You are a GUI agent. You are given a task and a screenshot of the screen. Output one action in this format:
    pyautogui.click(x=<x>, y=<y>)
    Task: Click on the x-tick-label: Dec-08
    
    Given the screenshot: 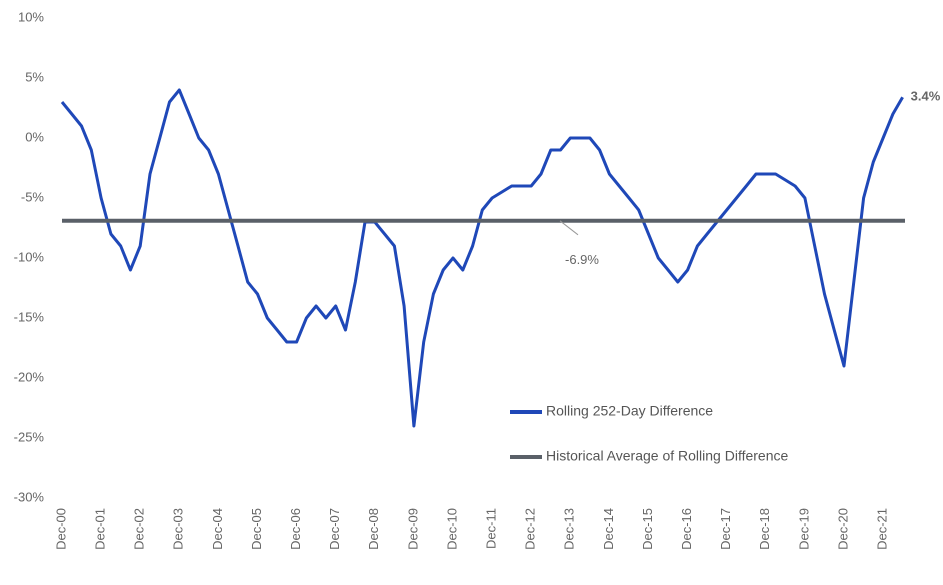 What is the action you would take?
    pyautogui.click(x=373, y=529)
    